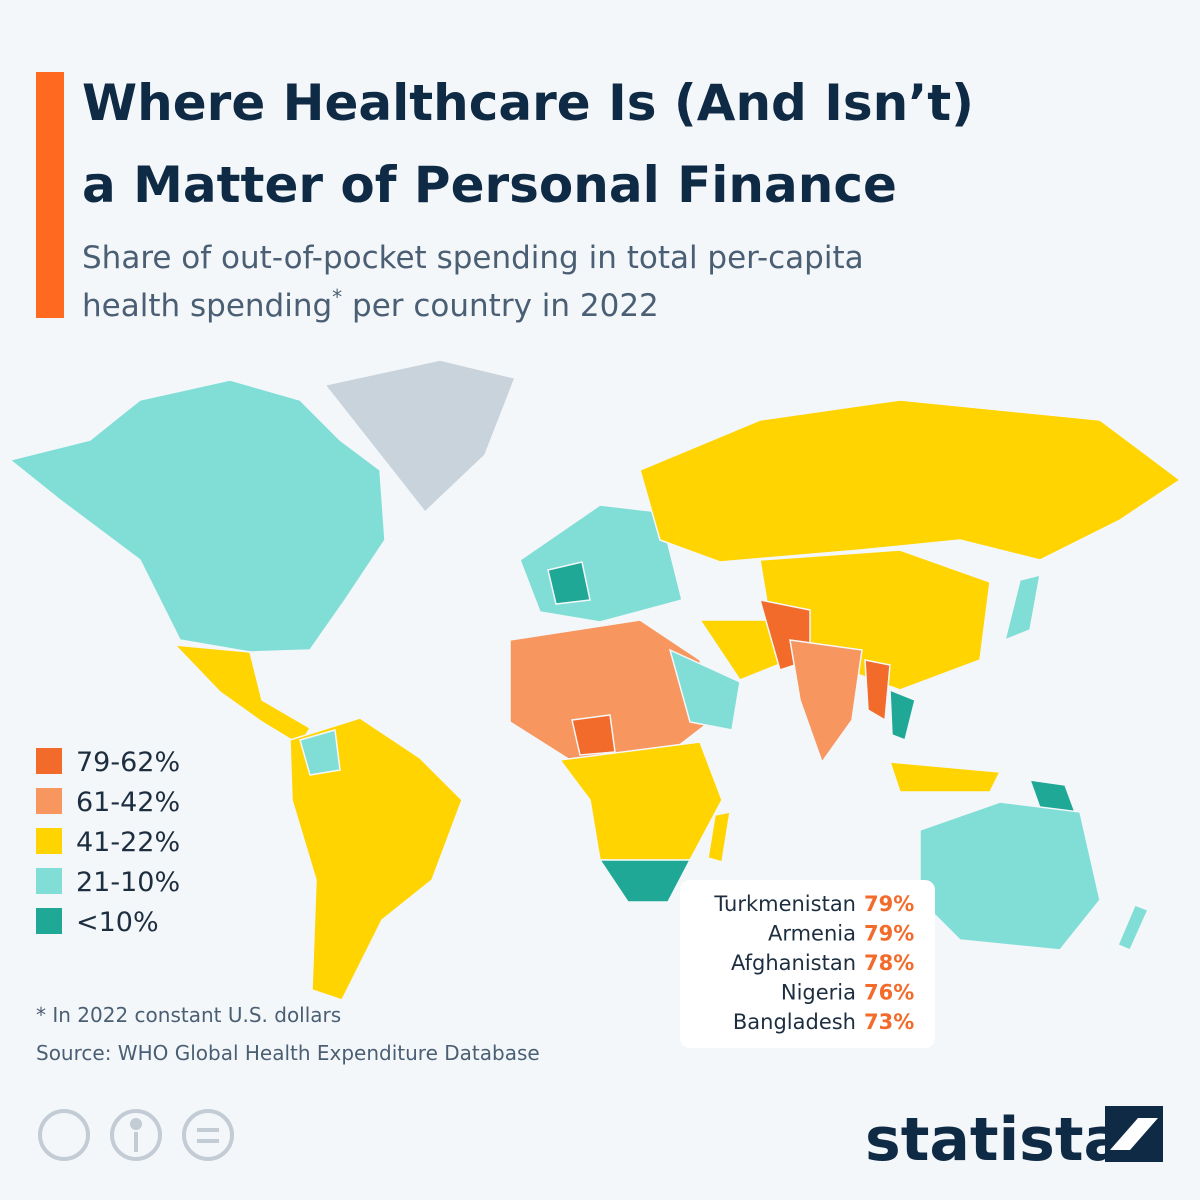 This screenshot has width=1200, height=1200. Describe the element at coordinates (945, 777) in the screenshot. I see `indonesia` at that location.